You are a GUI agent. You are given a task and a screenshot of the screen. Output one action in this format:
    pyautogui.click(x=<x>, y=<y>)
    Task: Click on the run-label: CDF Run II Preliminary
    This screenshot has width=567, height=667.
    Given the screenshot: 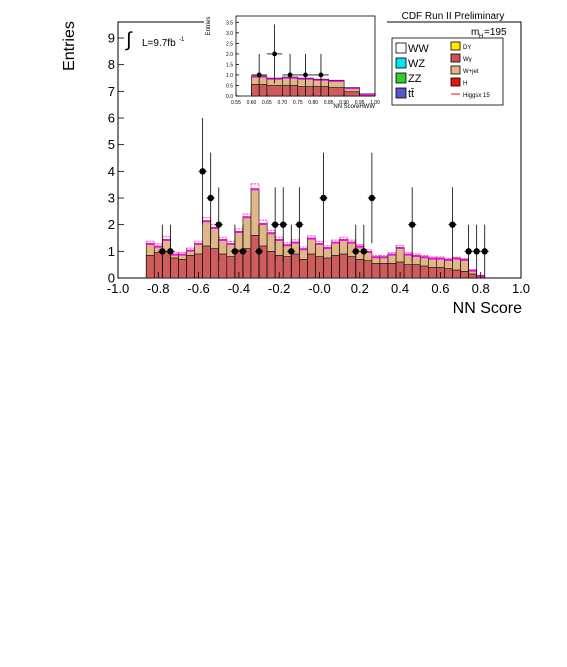 What is the action you would take?
    pyautogui.click(x=453, y=16)
    